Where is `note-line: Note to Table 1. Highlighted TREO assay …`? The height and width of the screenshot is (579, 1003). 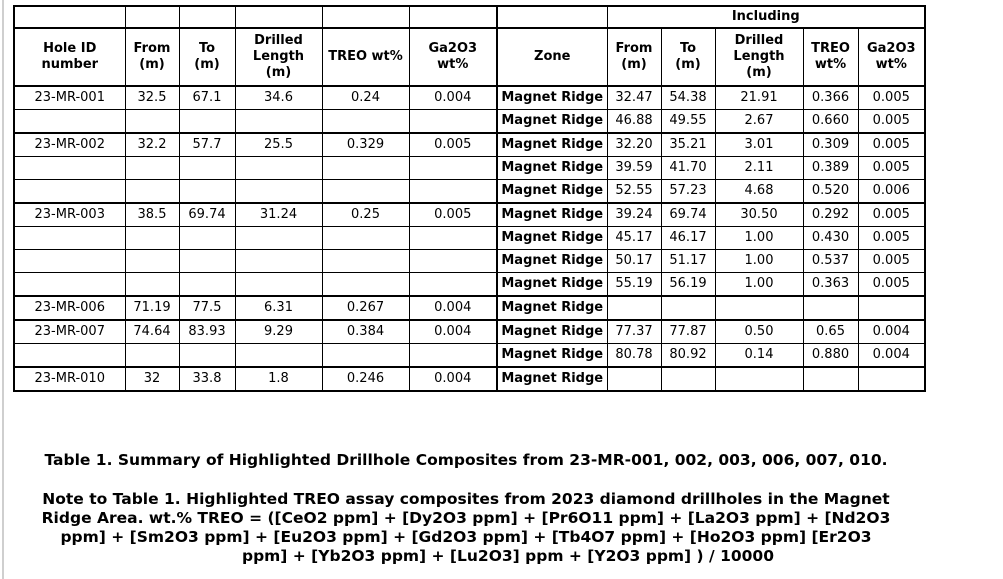
note-line: Note to Table 1. Highlighted TREO assay … is located at coordinates (466, 499).